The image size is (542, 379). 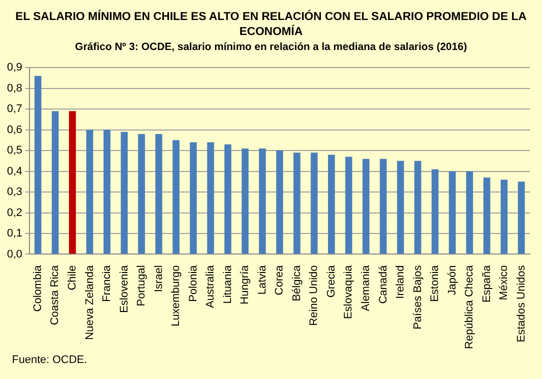 I want to click on y-tick-label: 0,5, so click(x=14, y=150).